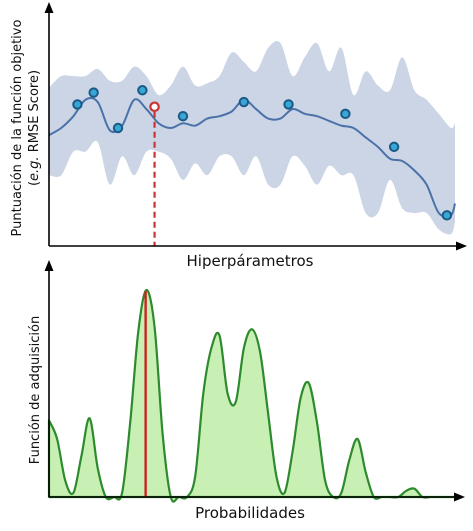  Describe the element at coordinates (459, 497) in the screenshot. I see `acquisition-x-arrow` at that location.